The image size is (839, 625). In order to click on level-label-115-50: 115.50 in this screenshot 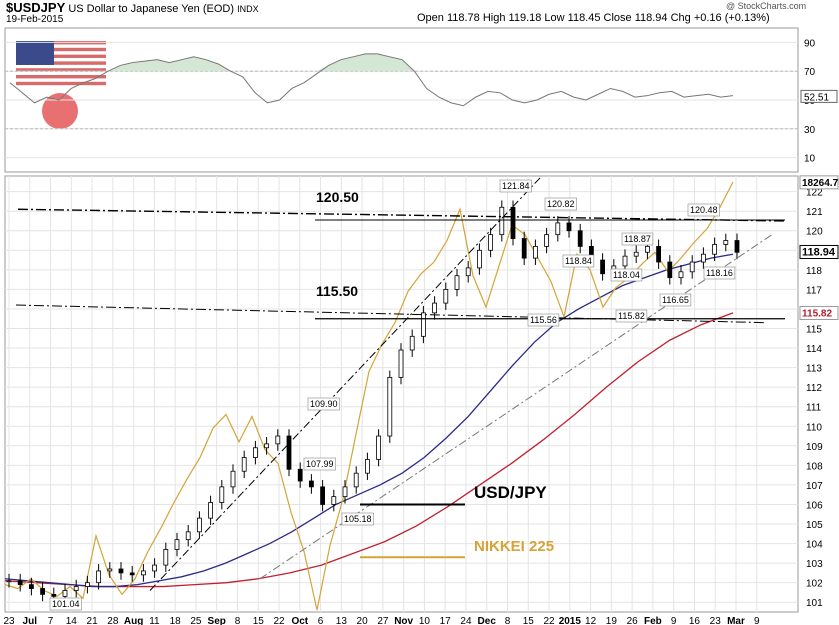, I will do `click(337, 291)`.